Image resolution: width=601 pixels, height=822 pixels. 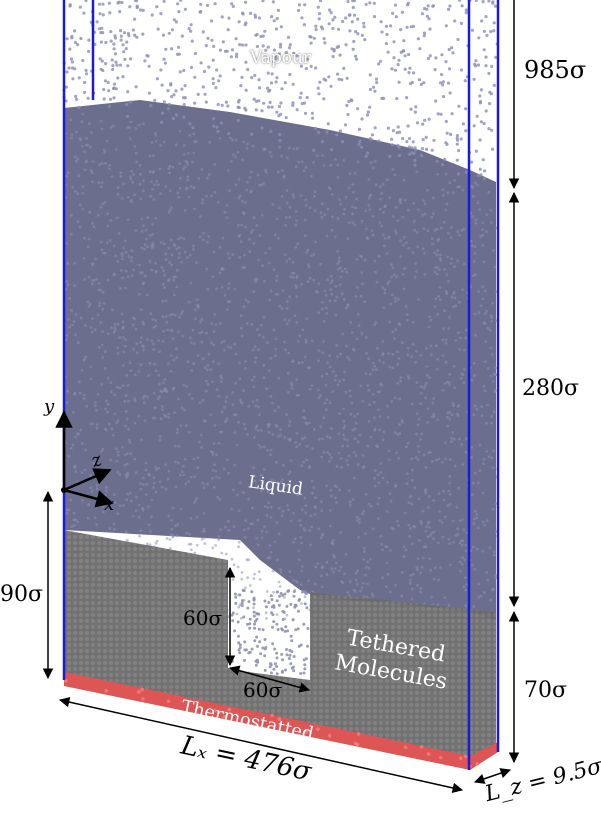 I want to click on dim-arrow-60-horizontal, so click(x=269, y=679).